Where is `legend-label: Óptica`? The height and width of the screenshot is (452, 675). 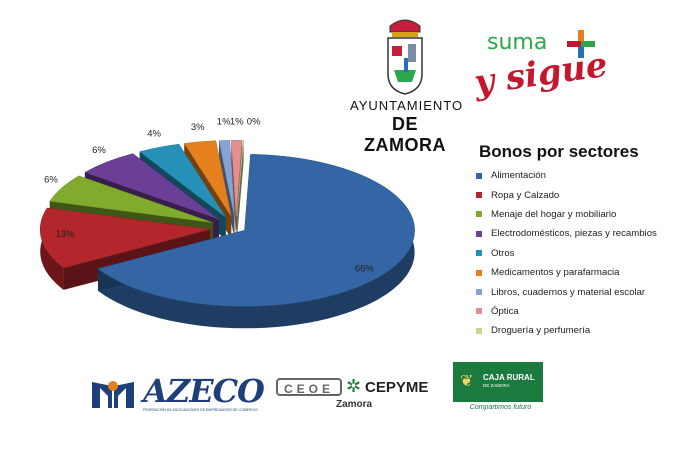
legend-label: Óptica is located at coordinates (505, 311).